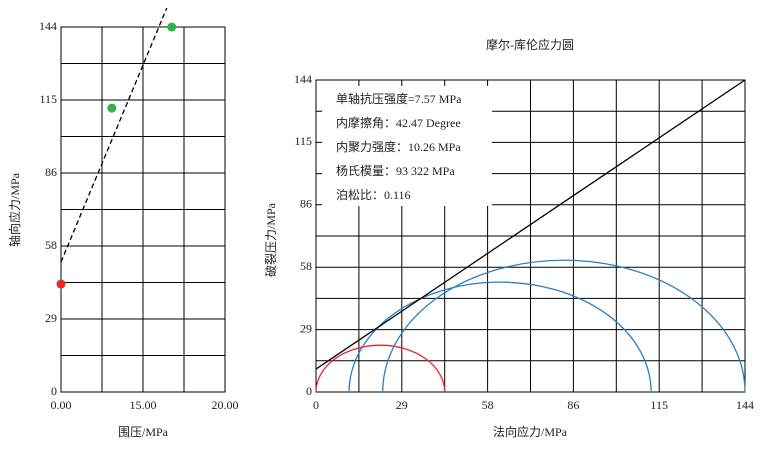 This screenshot has width=773, height=453. Describe the element at coordinates (402, 405) in the screenshot. I see `x-tick-label: 29` at that location.